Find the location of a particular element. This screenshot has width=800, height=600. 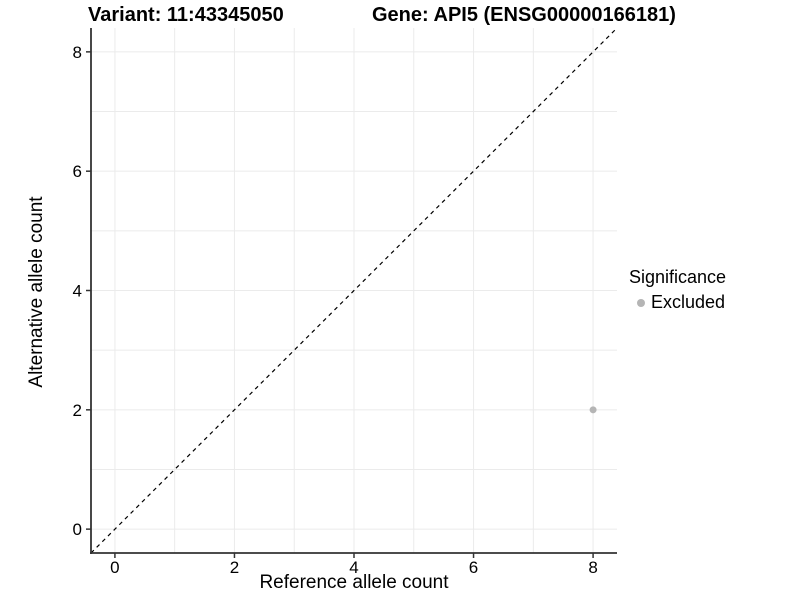

plot-title-gene: Gene: API5 (ENSG00000166181) is located at coordinates (524, 15).